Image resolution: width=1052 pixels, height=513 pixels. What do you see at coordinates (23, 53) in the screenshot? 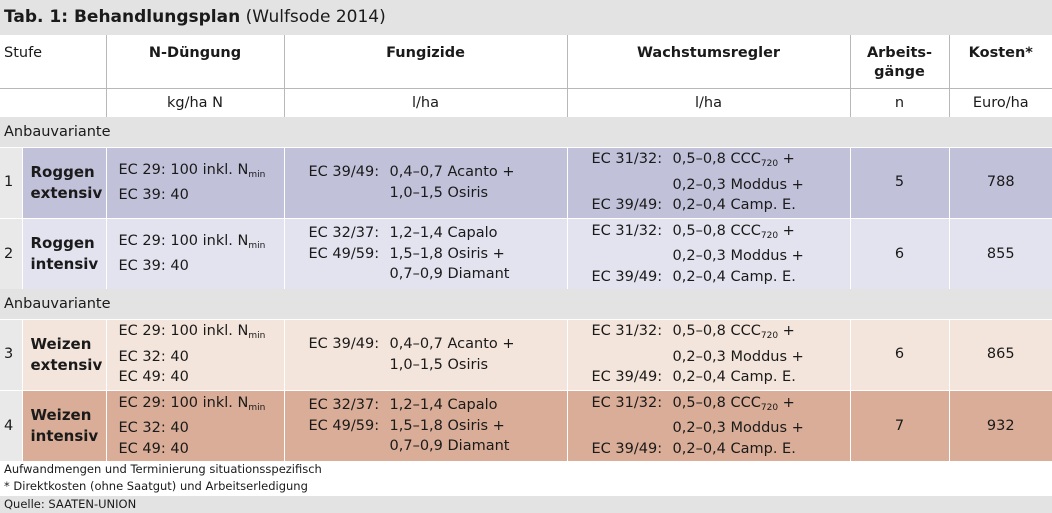
I see `header-stufe: Stufe` at bounding box center [23, 53].